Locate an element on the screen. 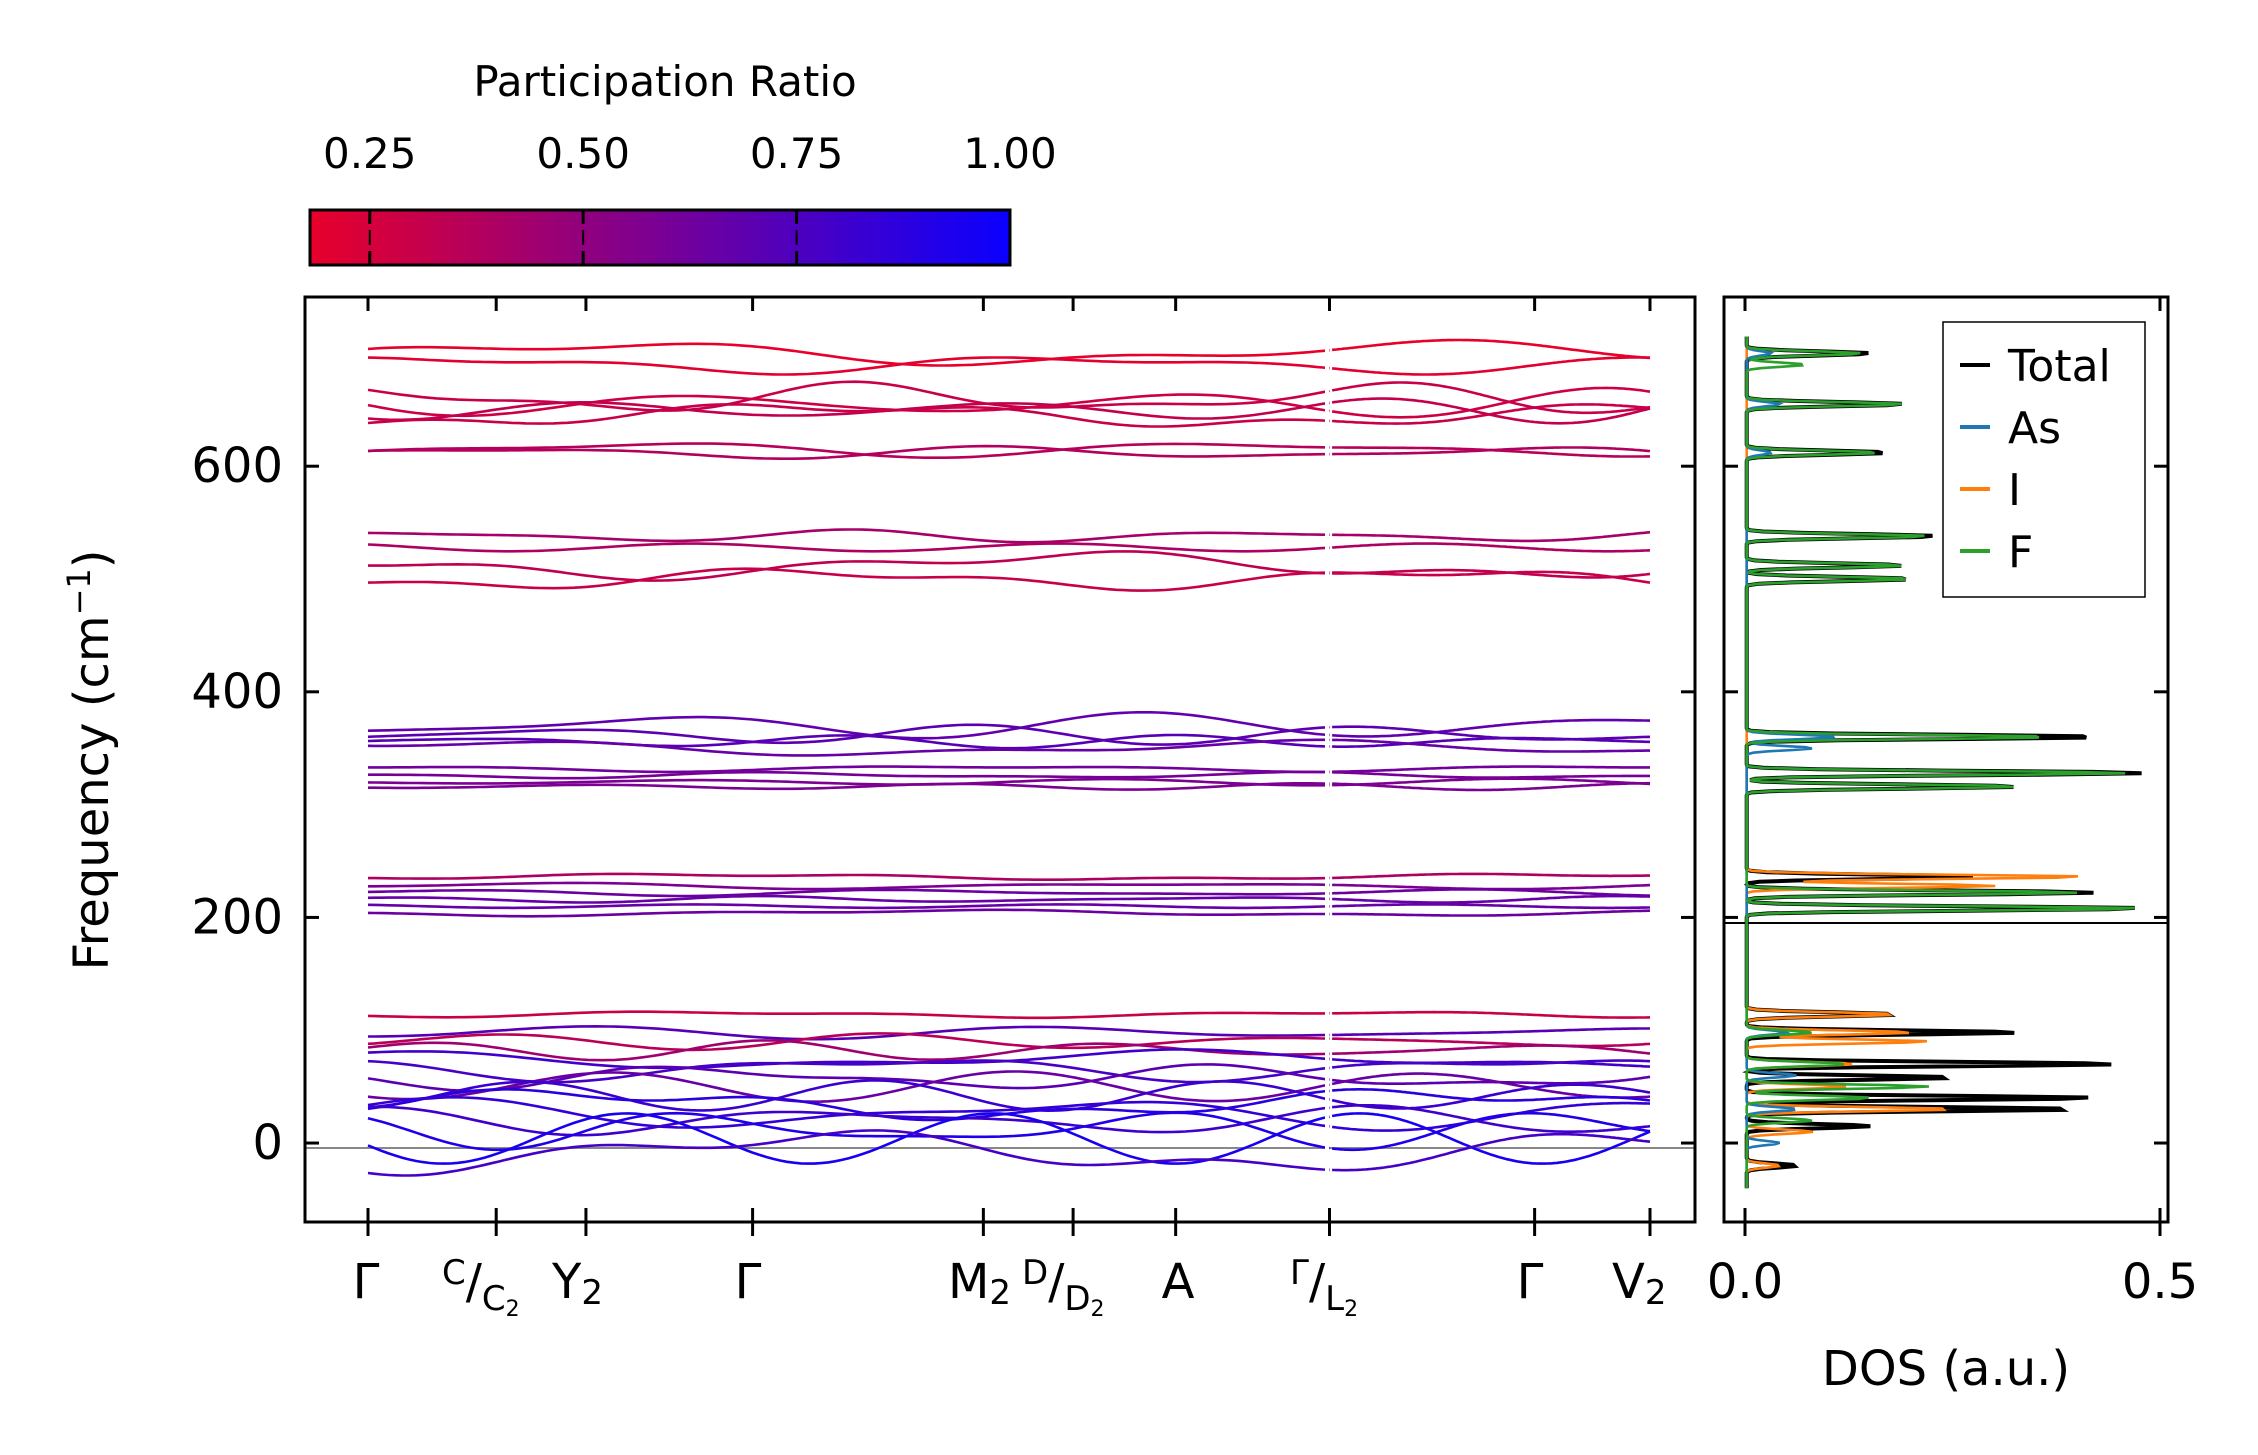  kpoint-label-v2: V2 is located at coordinates (1639, 1283).